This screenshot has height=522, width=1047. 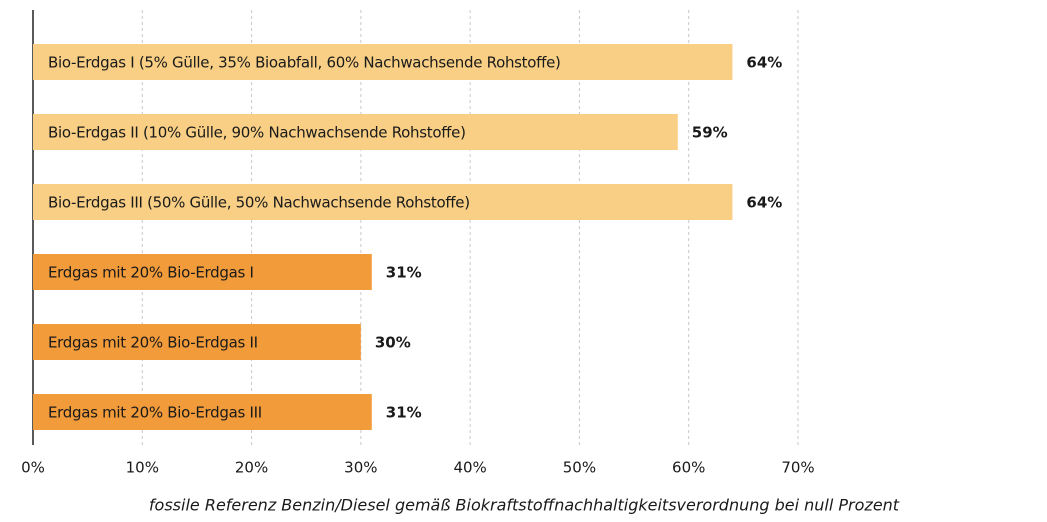 What do you see at coordinates (155, 413) in the screenshot?
I see `category-label: Erdgas mit 20% Bio-Erdgas III` at bounding box center [155, 413].